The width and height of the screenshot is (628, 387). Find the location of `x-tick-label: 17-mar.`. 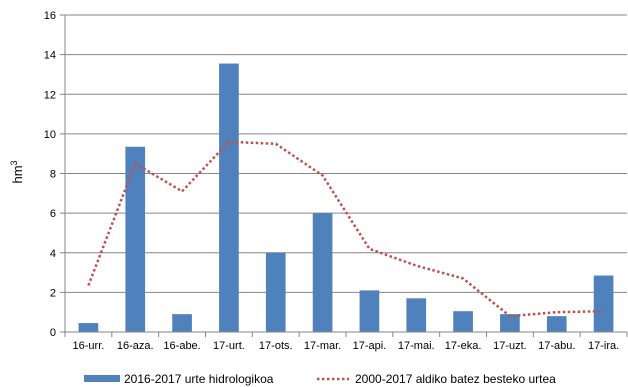

x-tick-label: 17-mar. is located at coordinates (322, 346).